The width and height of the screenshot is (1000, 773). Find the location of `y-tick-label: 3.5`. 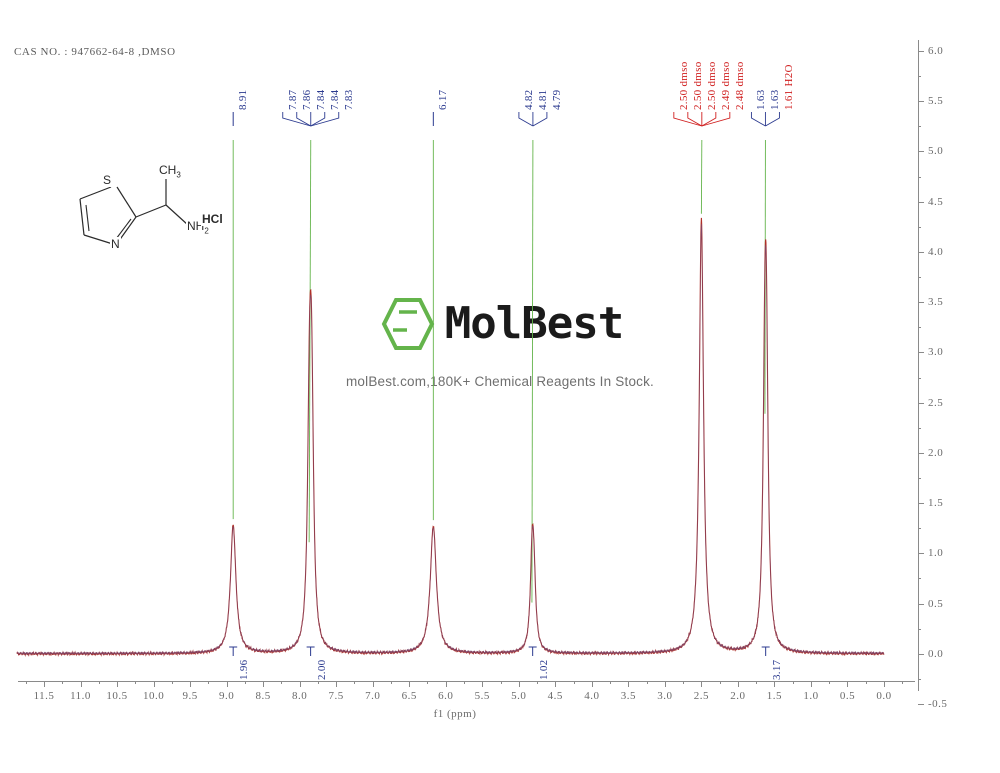

y-tick-label: 3.5 is located at coordinates (936, 302).